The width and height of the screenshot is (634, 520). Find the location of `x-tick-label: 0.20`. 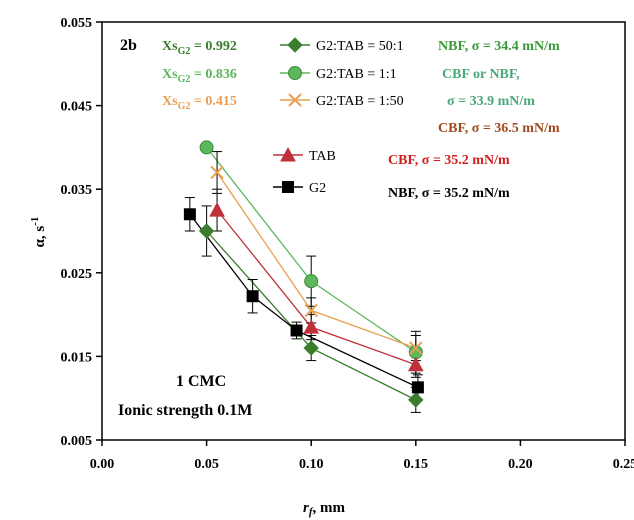

x-tick-label: 0.20 is located at coordinates (520, 464).